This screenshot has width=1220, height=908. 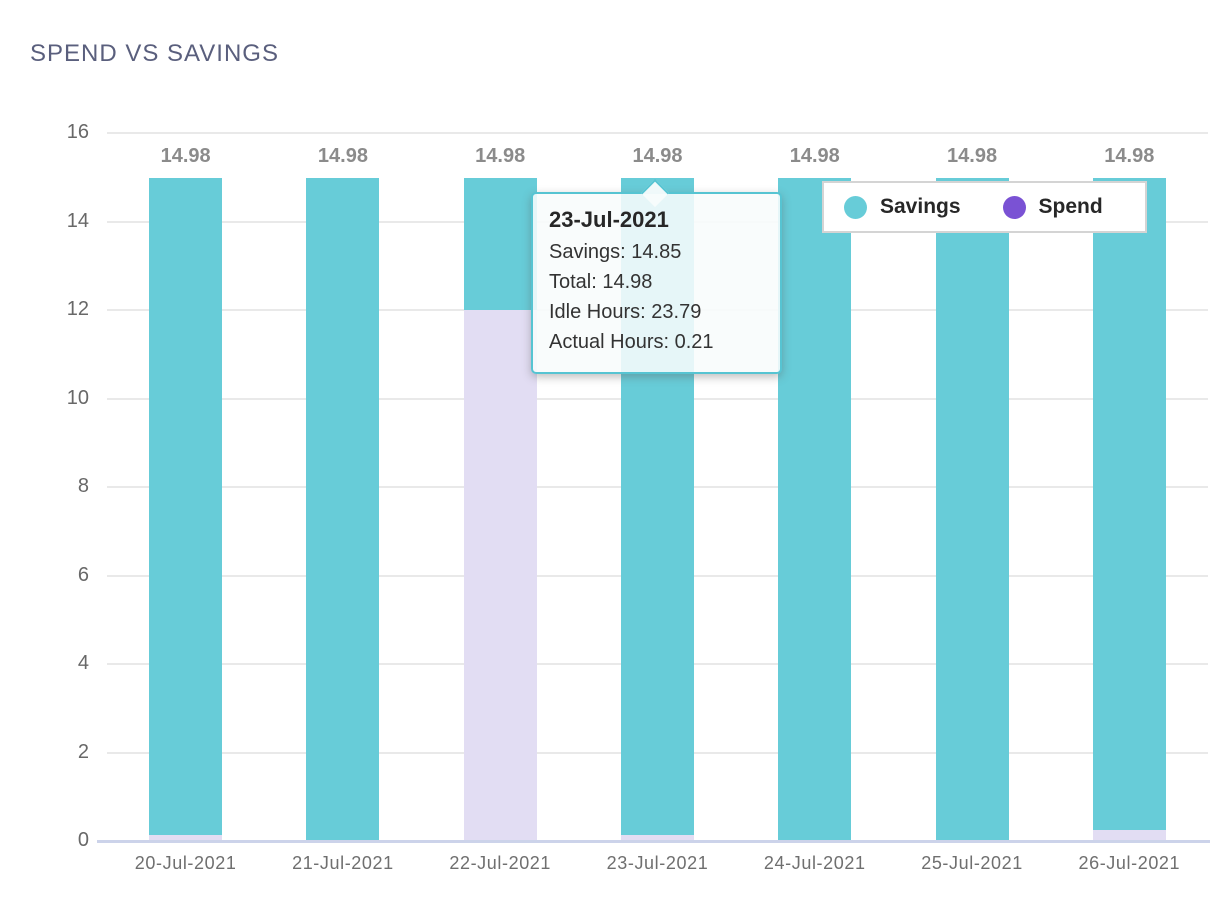 What do you see at coordinates (77, 309) in the screenshot?
I see `y-axis-tick-label: 12` at bounding box center [77, 309].